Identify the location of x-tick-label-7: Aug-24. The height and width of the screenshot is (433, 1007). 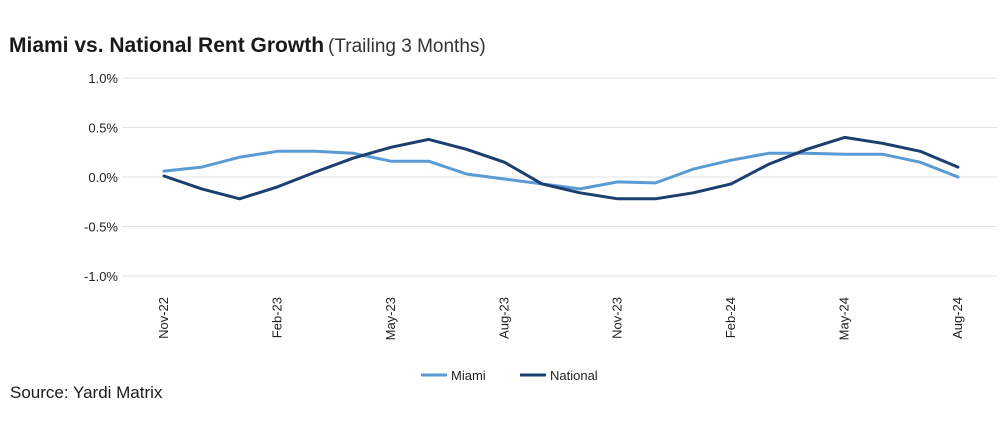
(957, 318).